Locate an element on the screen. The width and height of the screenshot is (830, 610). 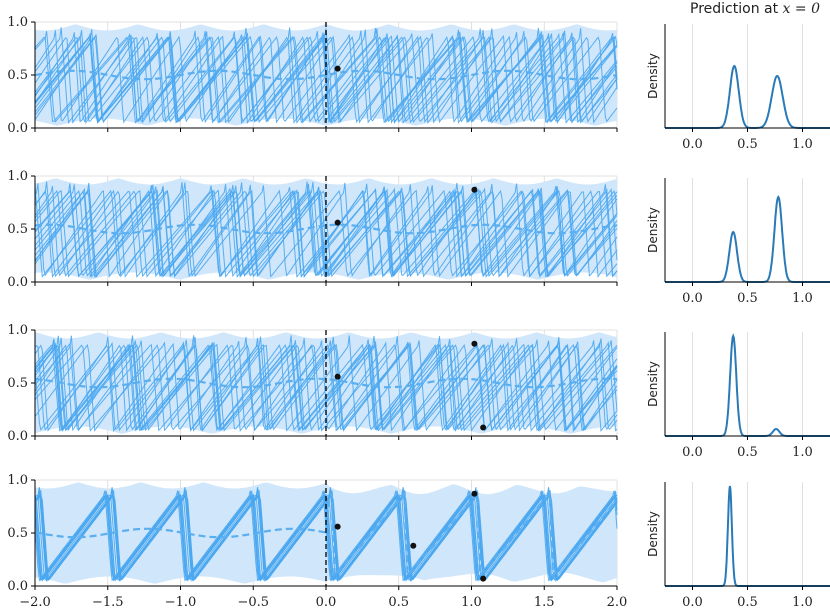
density-panel-2: 0.0 0.5 1.0 Density is located at coordinates (738, 242).